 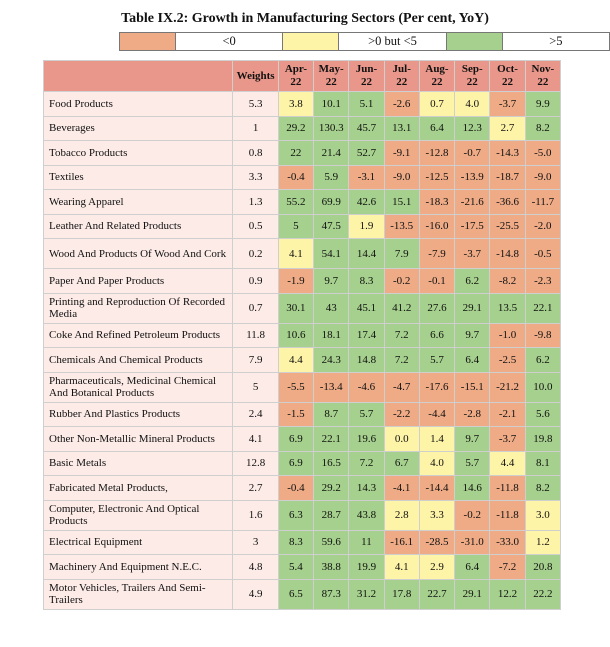 What do you see at coordinates (296, 387) in the screenshot?
I see `growth-value-cell: -5.5` at bounding box center [296, 387].